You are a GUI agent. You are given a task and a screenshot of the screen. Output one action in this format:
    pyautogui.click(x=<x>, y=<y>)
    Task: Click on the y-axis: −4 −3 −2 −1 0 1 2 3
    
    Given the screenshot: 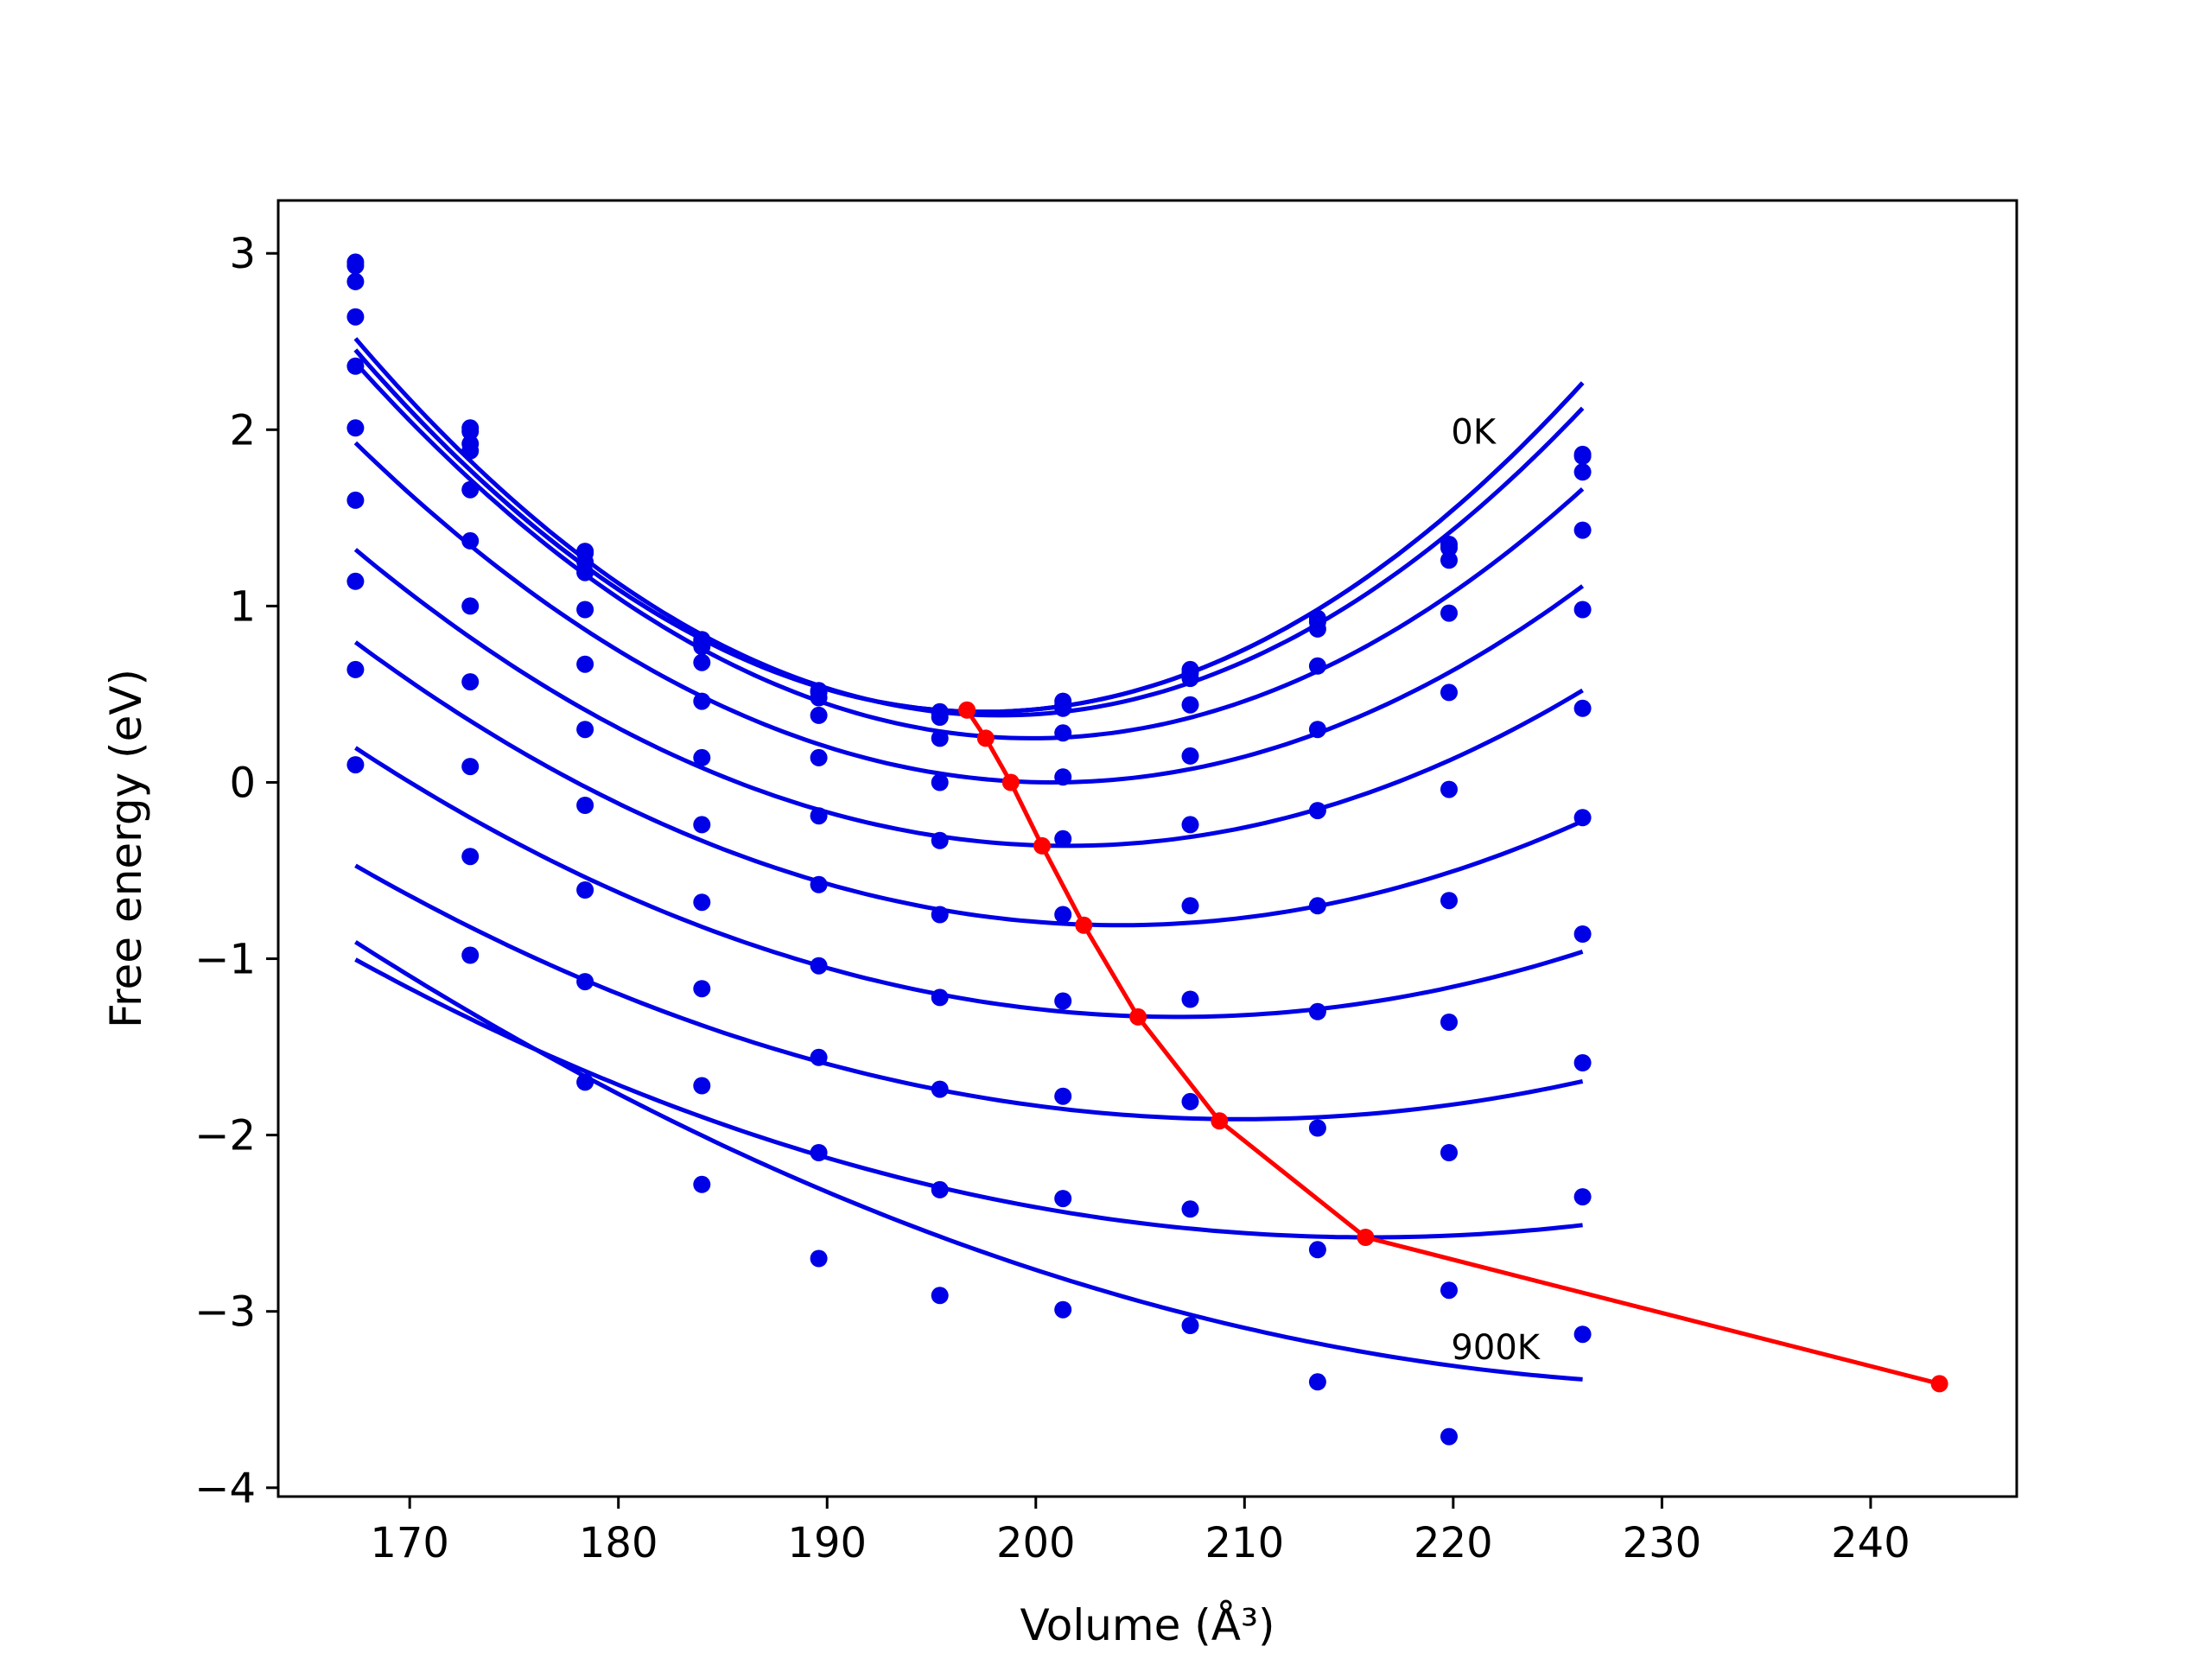 What is the action you would take?
    pyautogui.click(x=236, y=871)
    